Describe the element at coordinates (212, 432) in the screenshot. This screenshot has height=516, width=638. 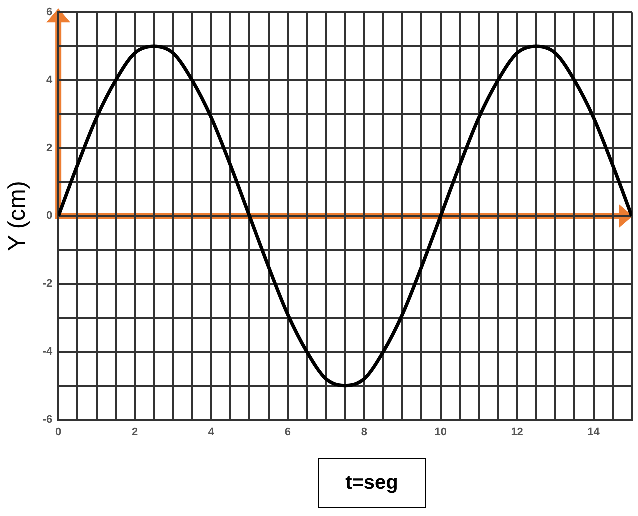
I see `x-tick-label: 4` at that location.